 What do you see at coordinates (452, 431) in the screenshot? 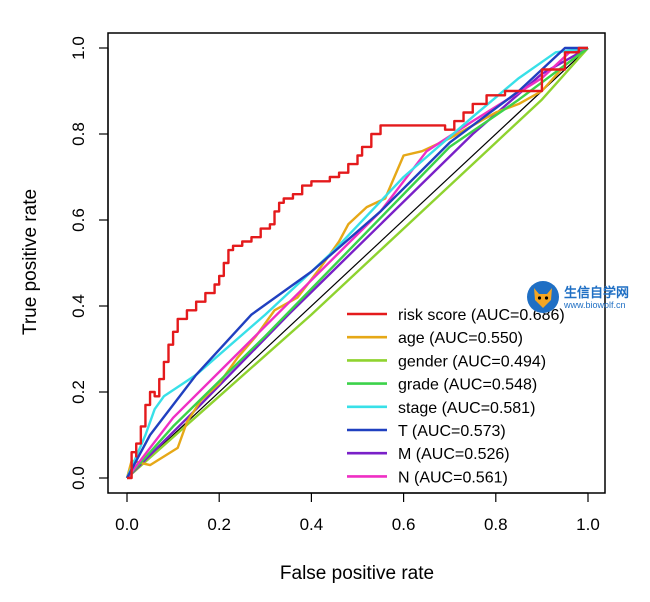
I see `legend-label-5: T (AUC=0.573)` at bounding box center [452, 431].